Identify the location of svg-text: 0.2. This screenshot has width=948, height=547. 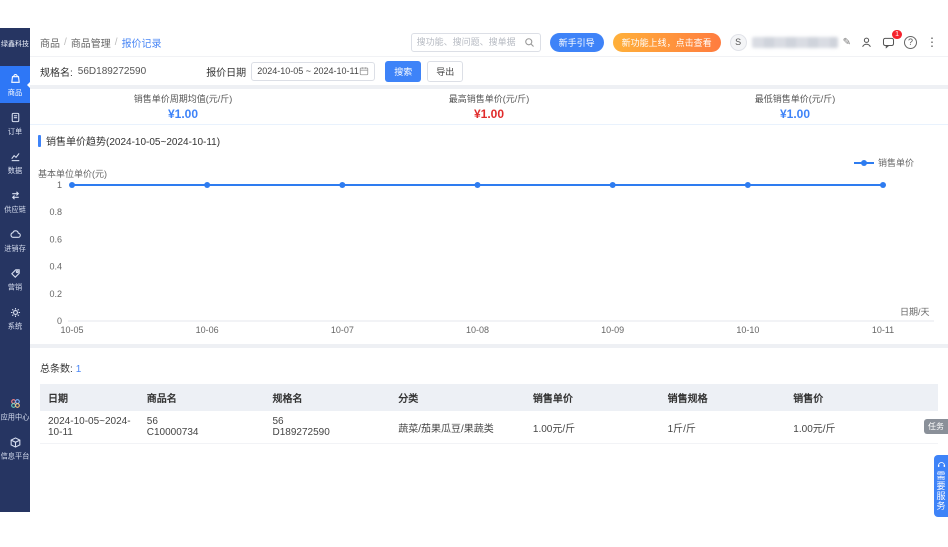
(55, 294).